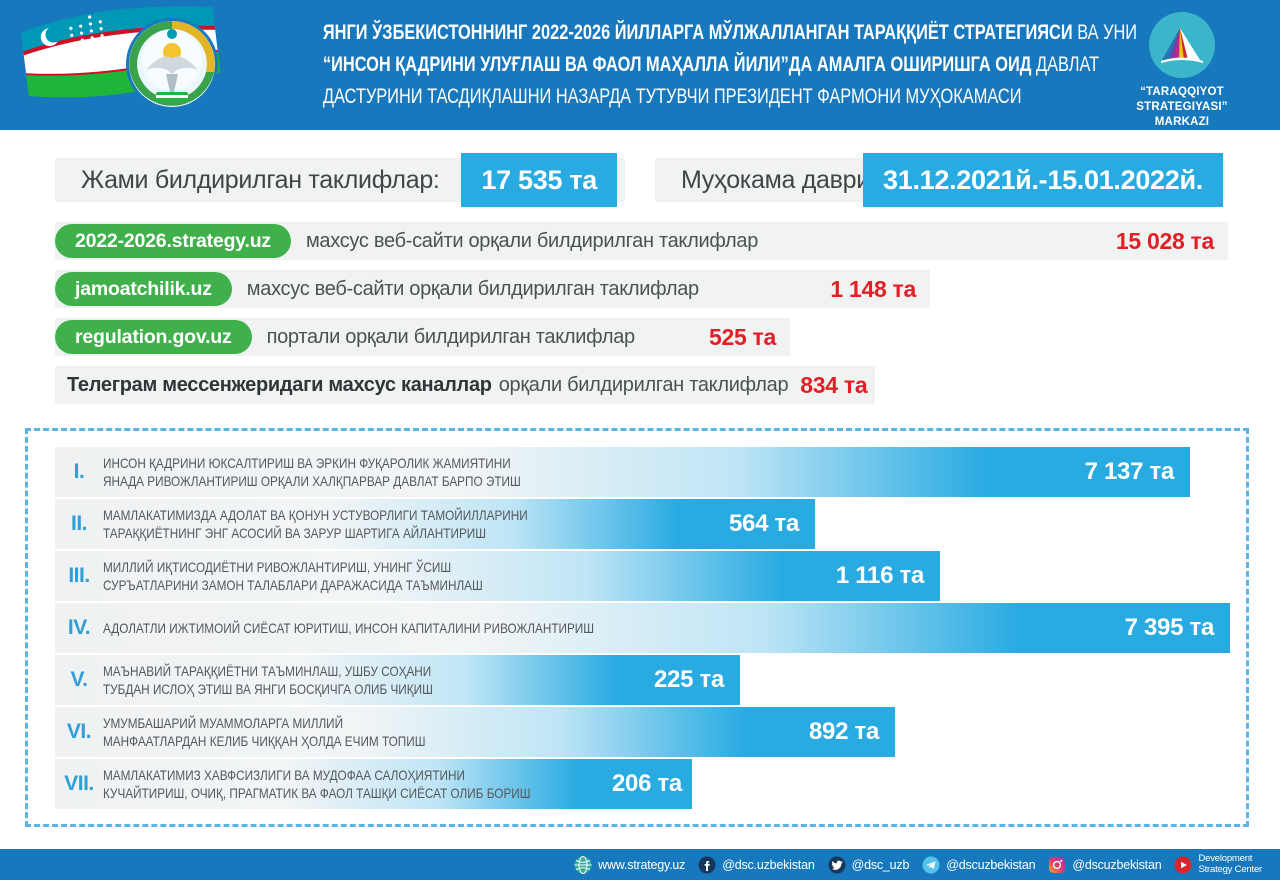 This screenshot has width=1280, height=880. What do you see at coordinates (931, 864) in the screenshot?
I see `telegram-icon` at bounding box center [931, 864].